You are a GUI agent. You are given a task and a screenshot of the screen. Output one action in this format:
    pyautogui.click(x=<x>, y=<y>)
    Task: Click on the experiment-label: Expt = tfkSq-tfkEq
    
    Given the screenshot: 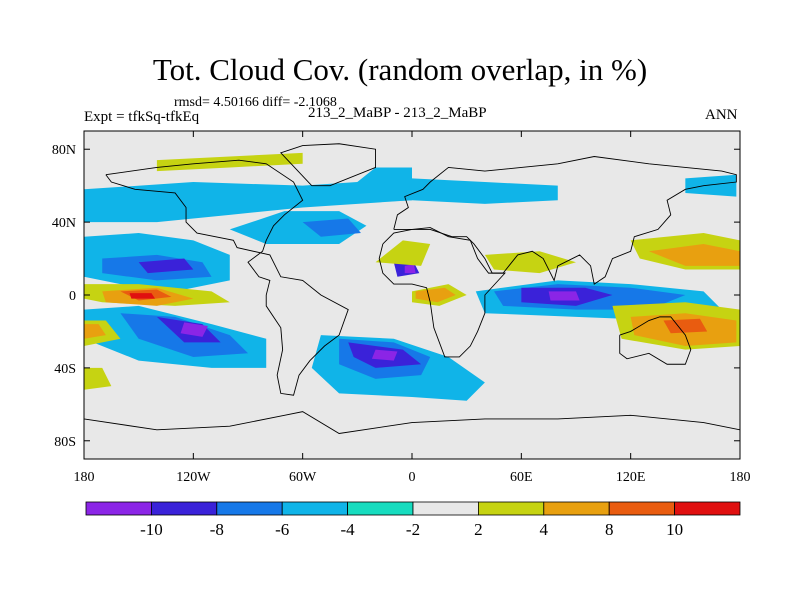 What is the action you would take?
    pyautogui.click(x=142, y=117)
    